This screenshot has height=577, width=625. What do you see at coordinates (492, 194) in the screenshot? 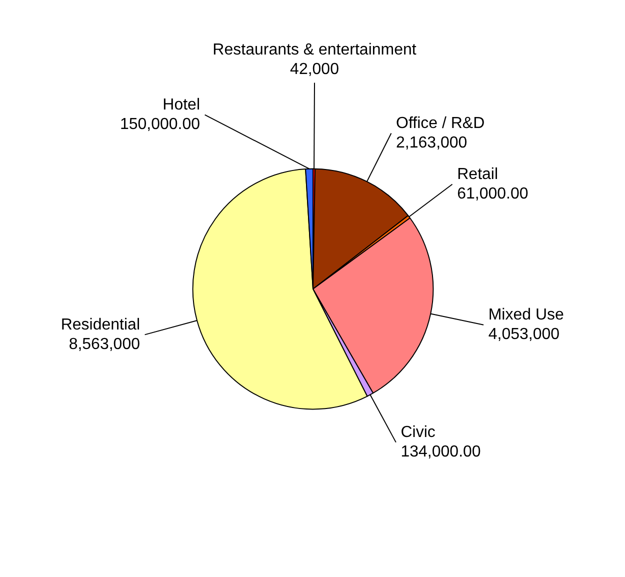
I see `data-label: 61,000.00` at bounding box center [492, 194].